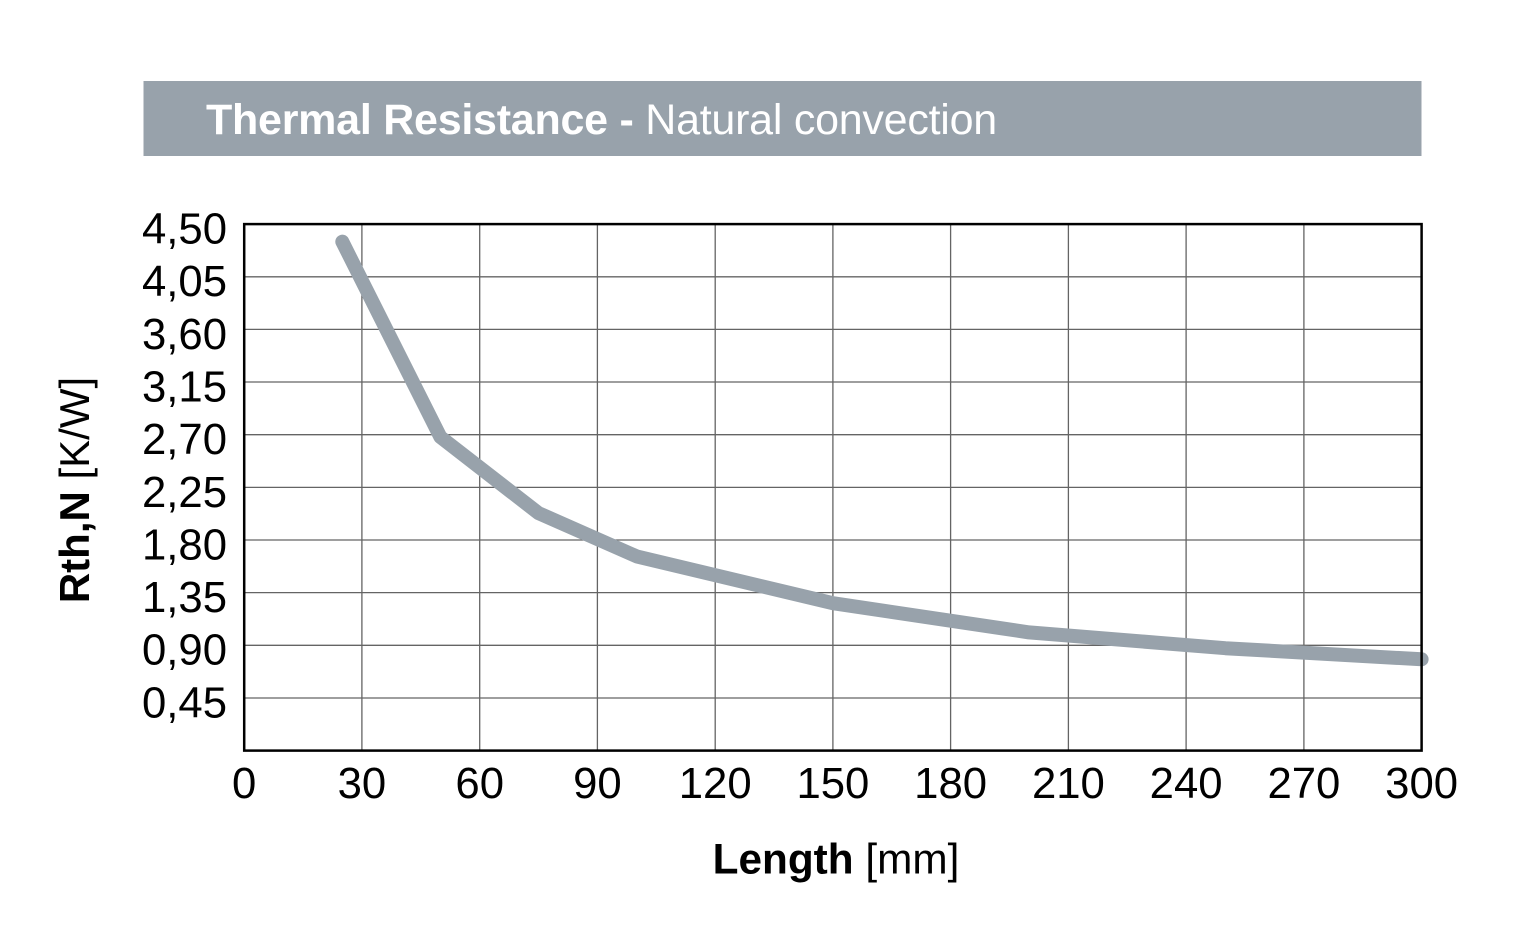 This screenshot has height=947, width=1526. I want to click on svg-text: 300, so click(1421, 783).